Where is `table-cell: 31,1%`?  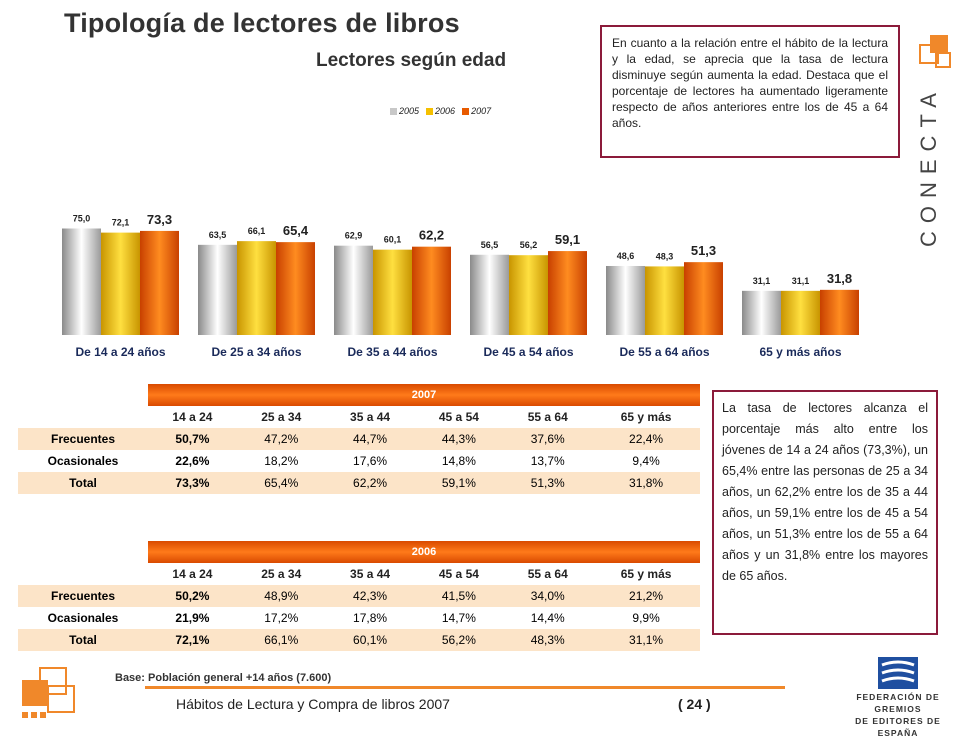 table-cell: 31,1% is located at coordinates (646, 640).